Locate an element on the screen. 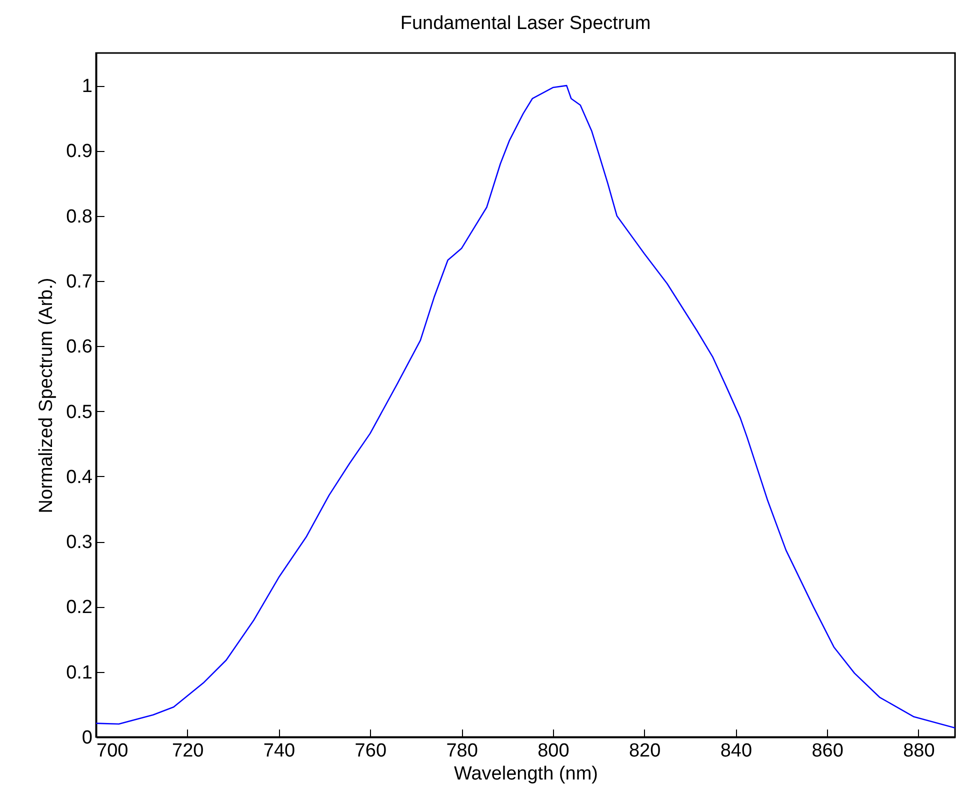  y-axis-title: Normalized Spectrum (Arb.) is located at coordinates (47, 396).